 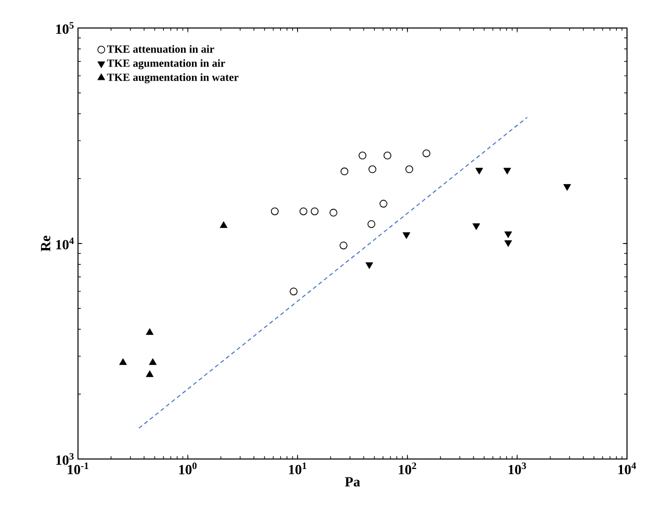 I want to click on x-tick-label: 10$^{-1}$, so click(x=78, y=468).